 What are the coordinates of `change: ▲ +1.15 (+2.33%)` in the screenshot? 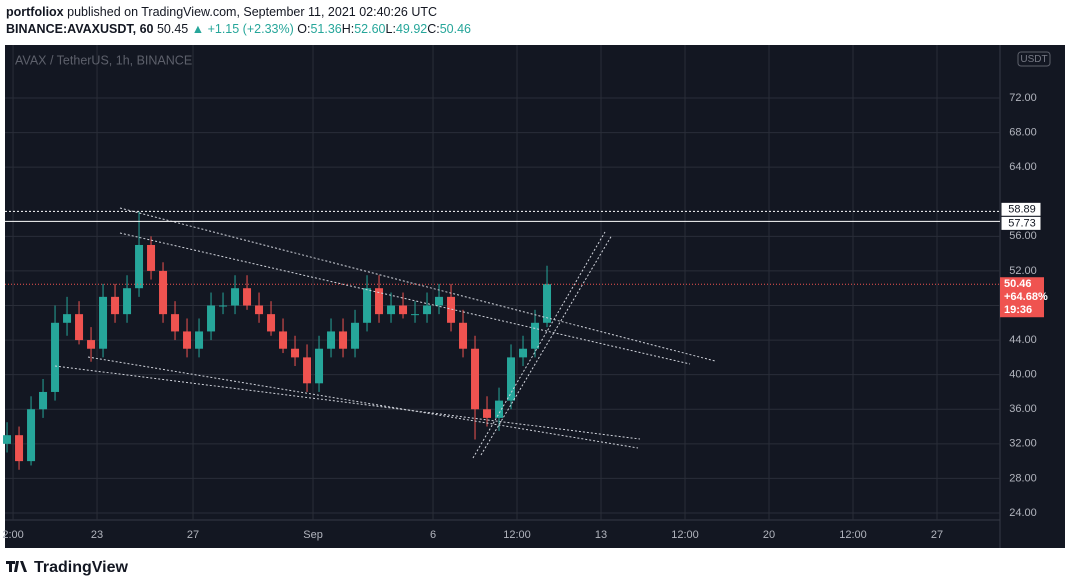 It's located at (242, 29).